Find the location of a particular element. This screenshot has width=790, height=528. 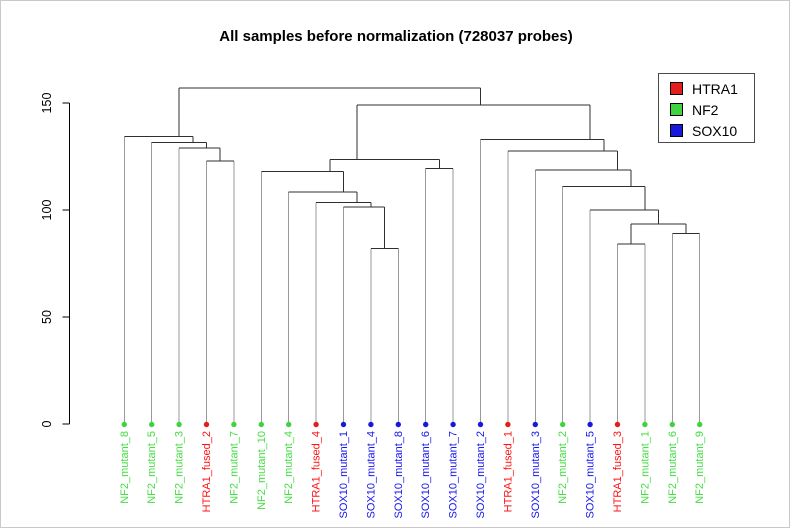

y-axis-tick-label: 0 is located at coordinates (47, 423).